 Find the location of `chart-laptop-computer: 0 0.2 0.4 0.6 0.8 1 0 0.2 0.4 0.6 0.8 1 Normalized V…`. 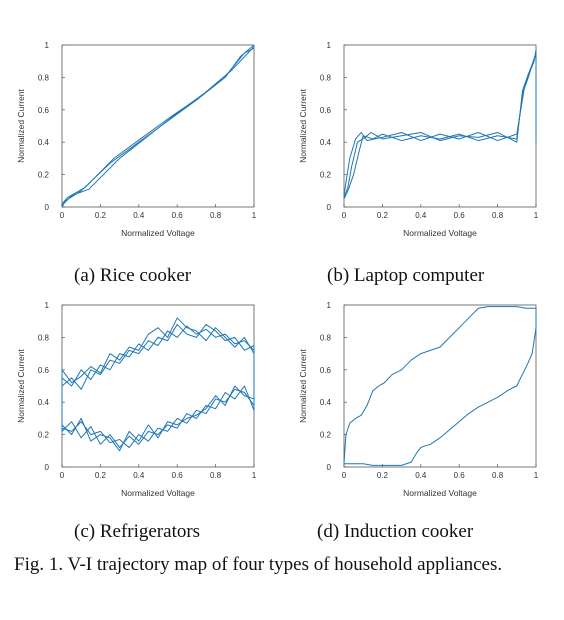

chart-laptop-computer: 0 0.2 0.4 0.6 0.8 1 0 0.2 0.4 0.6 0.8 1 Normalized V… is located at coordinates (418, 139).